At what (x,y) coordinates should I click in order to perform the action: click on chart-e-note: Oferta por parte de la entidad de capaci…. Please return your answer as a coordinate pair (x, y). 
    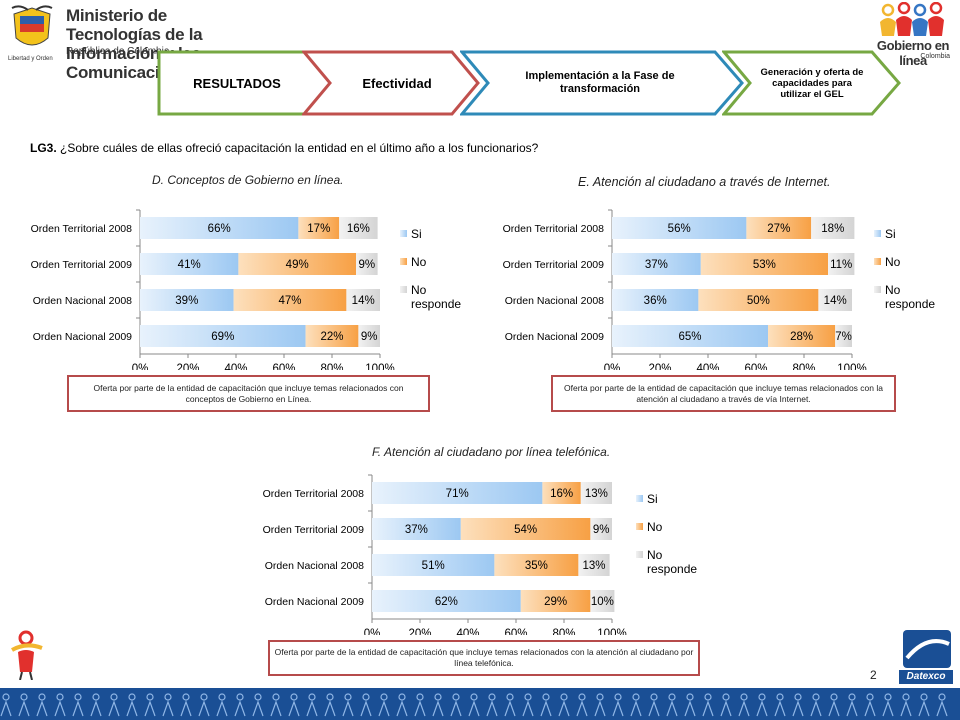
    Looking at the image, I should click on (723, 393).